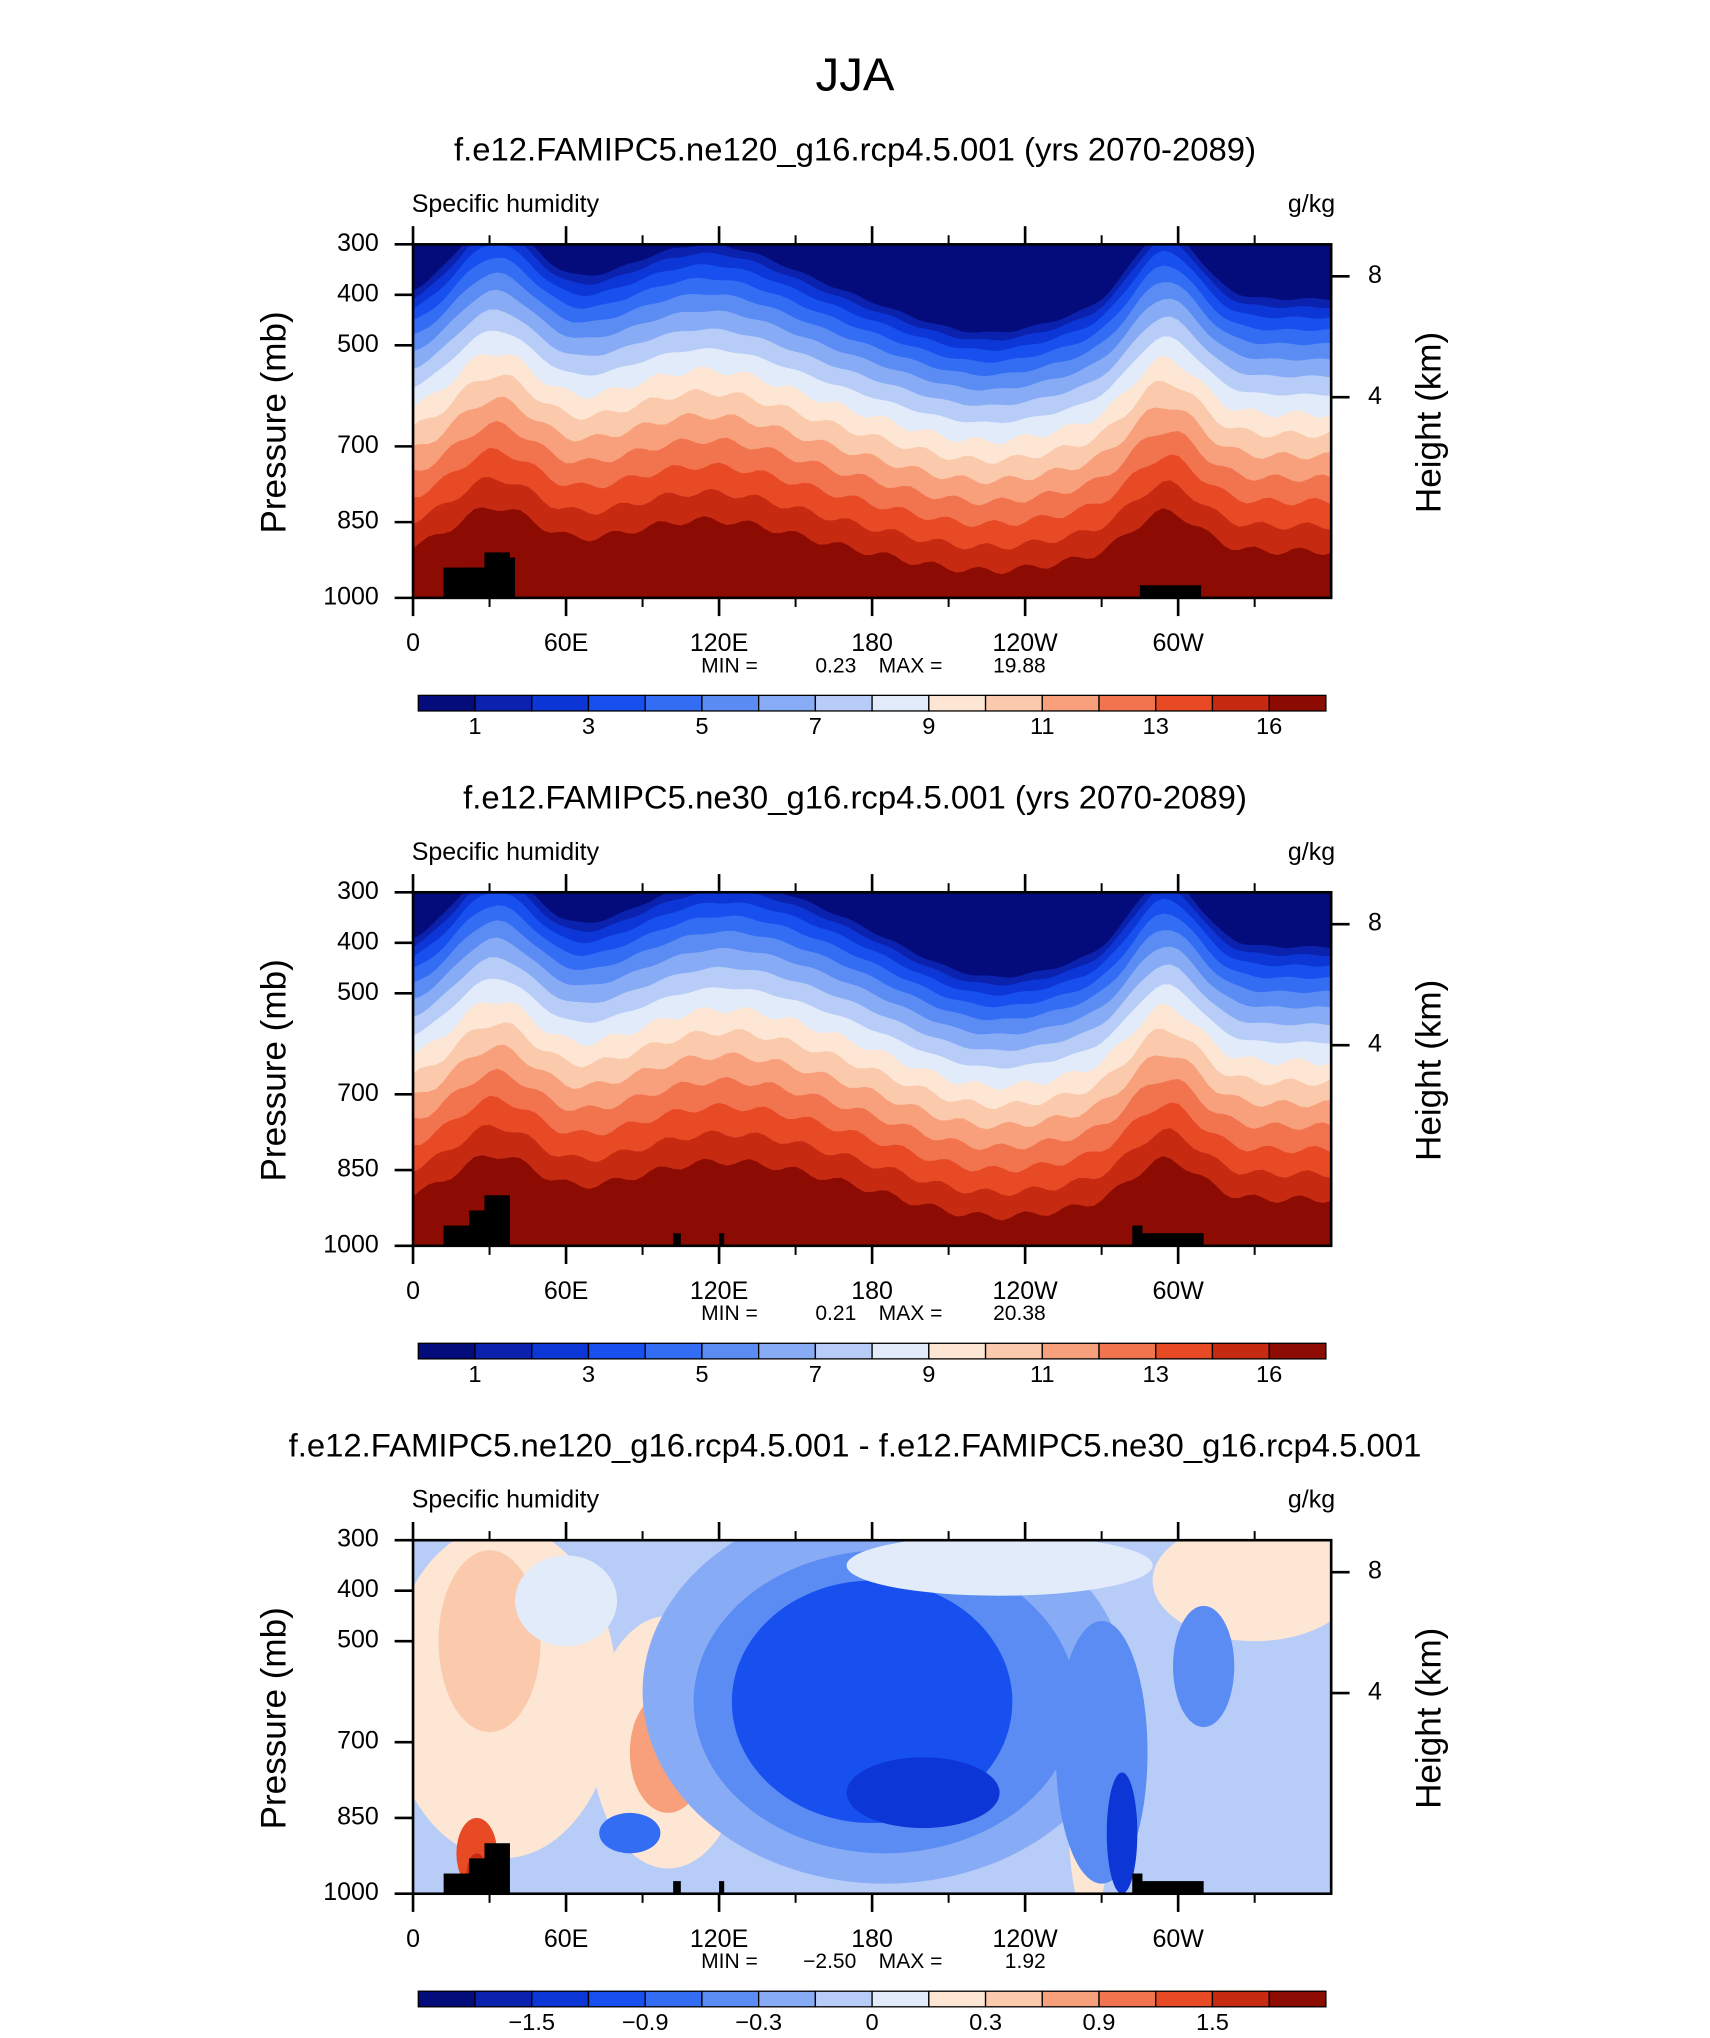 The image size is (1710, 2038). I want to click on colorbar-label: −1.5, so click(531, 2022).